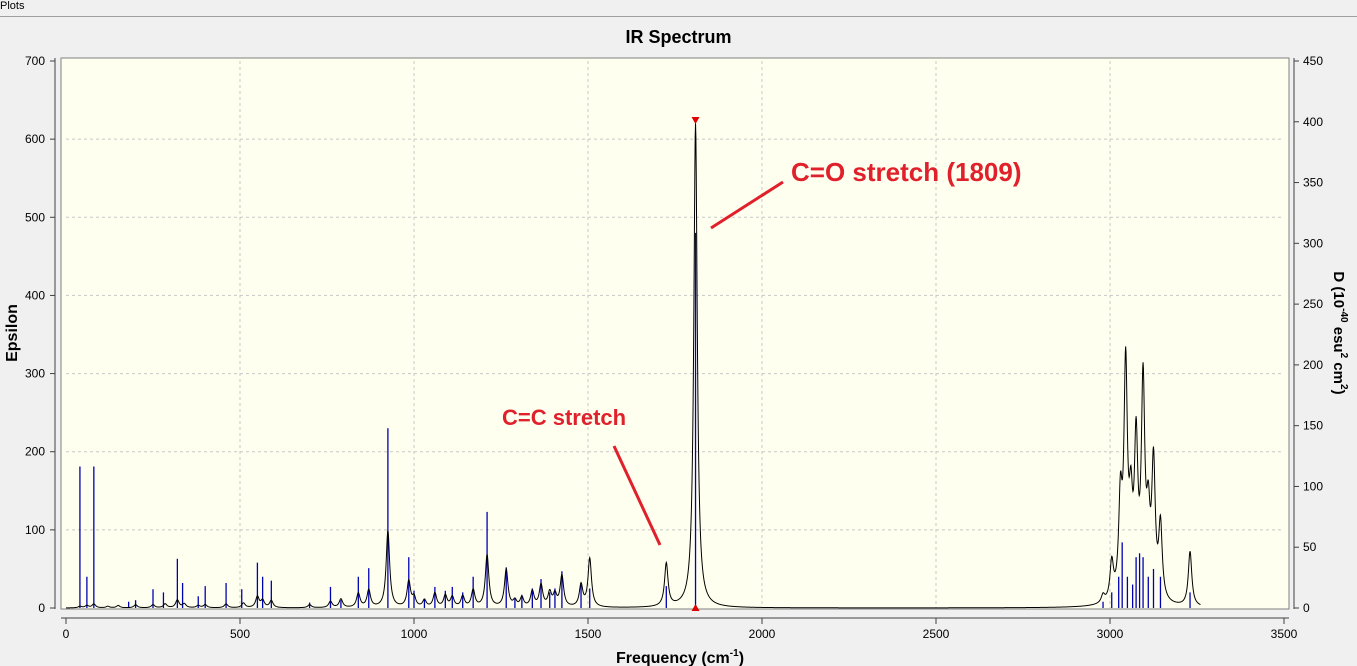  Describe the element at coordinates (12, 6) in the screenshot. I see `plots-tab-label: Plots` at that location.